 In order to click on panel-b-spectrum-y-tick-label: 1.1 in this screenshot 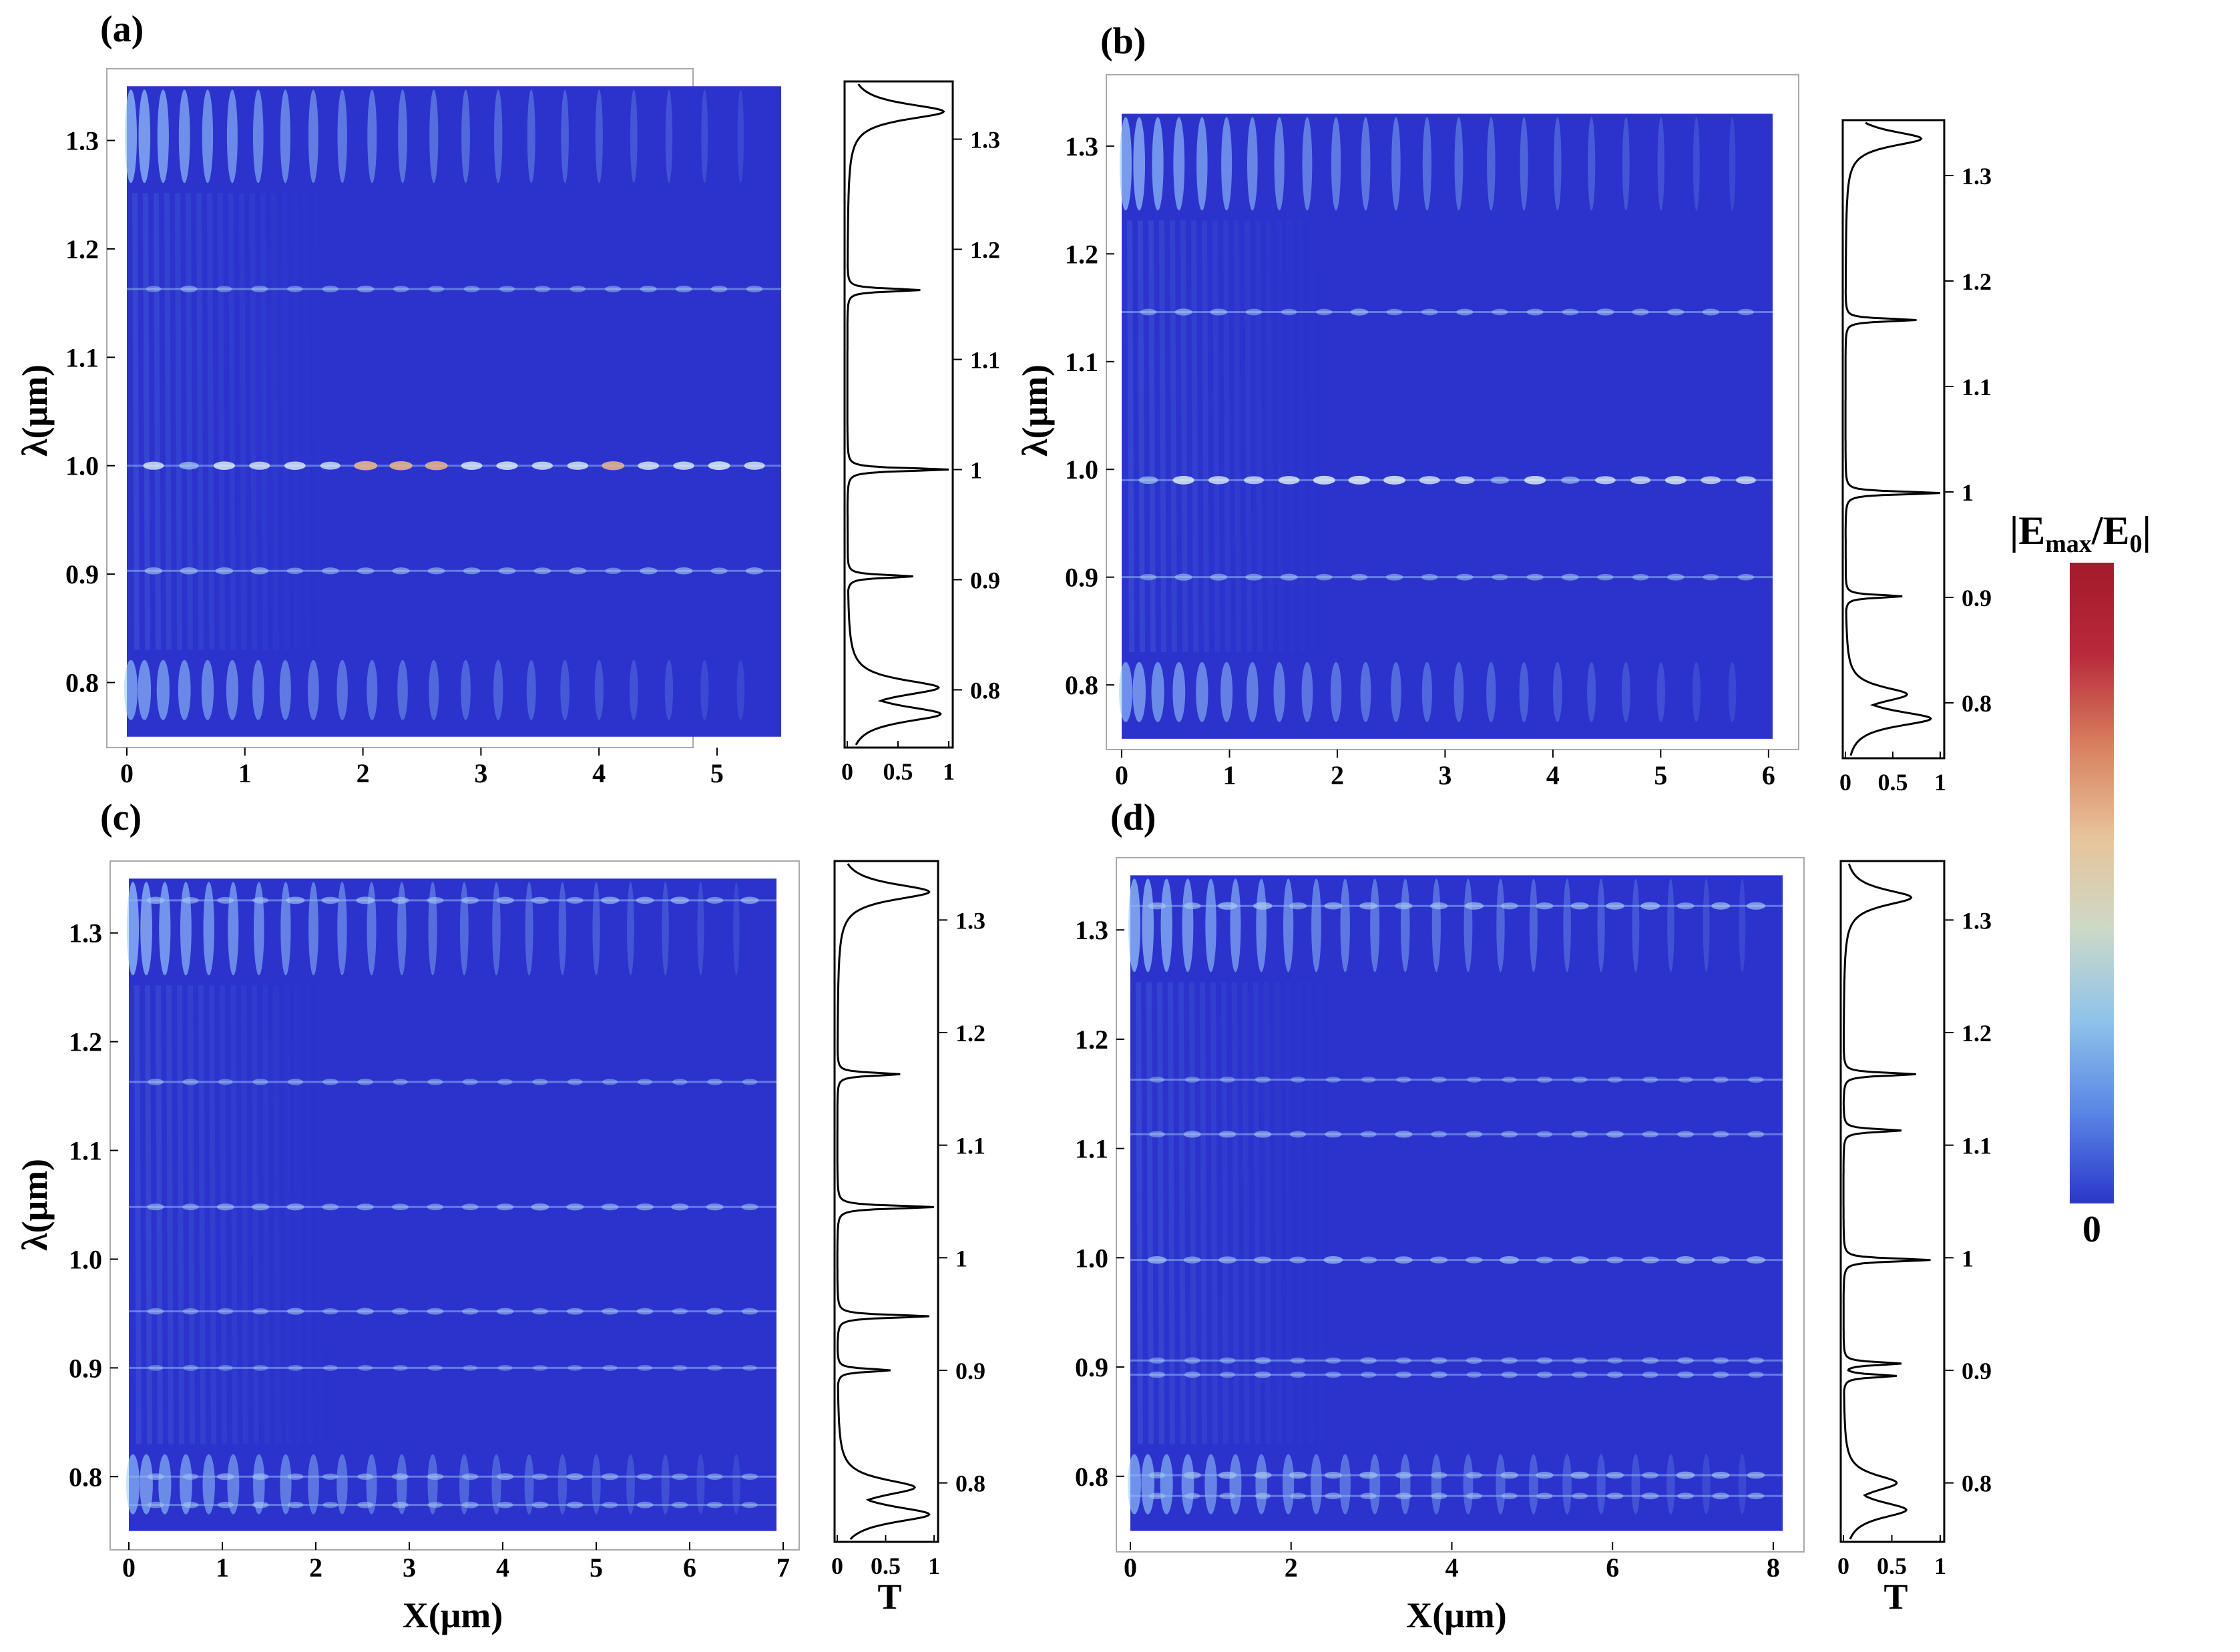, I will do `click(1977, 387)`.